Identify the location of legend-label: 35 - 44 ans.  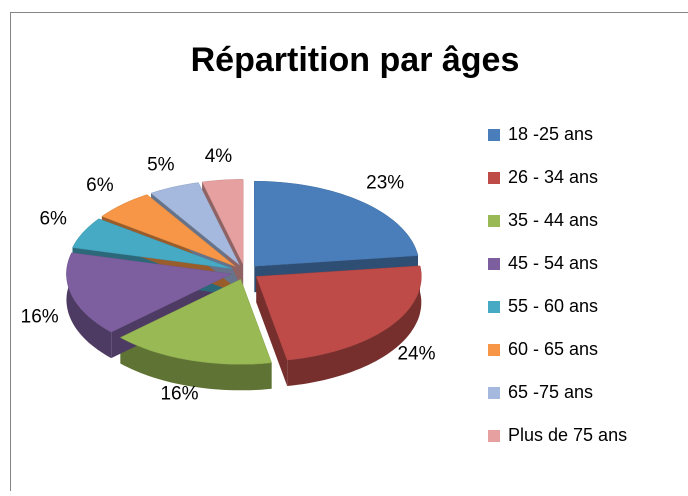
(553, 220).